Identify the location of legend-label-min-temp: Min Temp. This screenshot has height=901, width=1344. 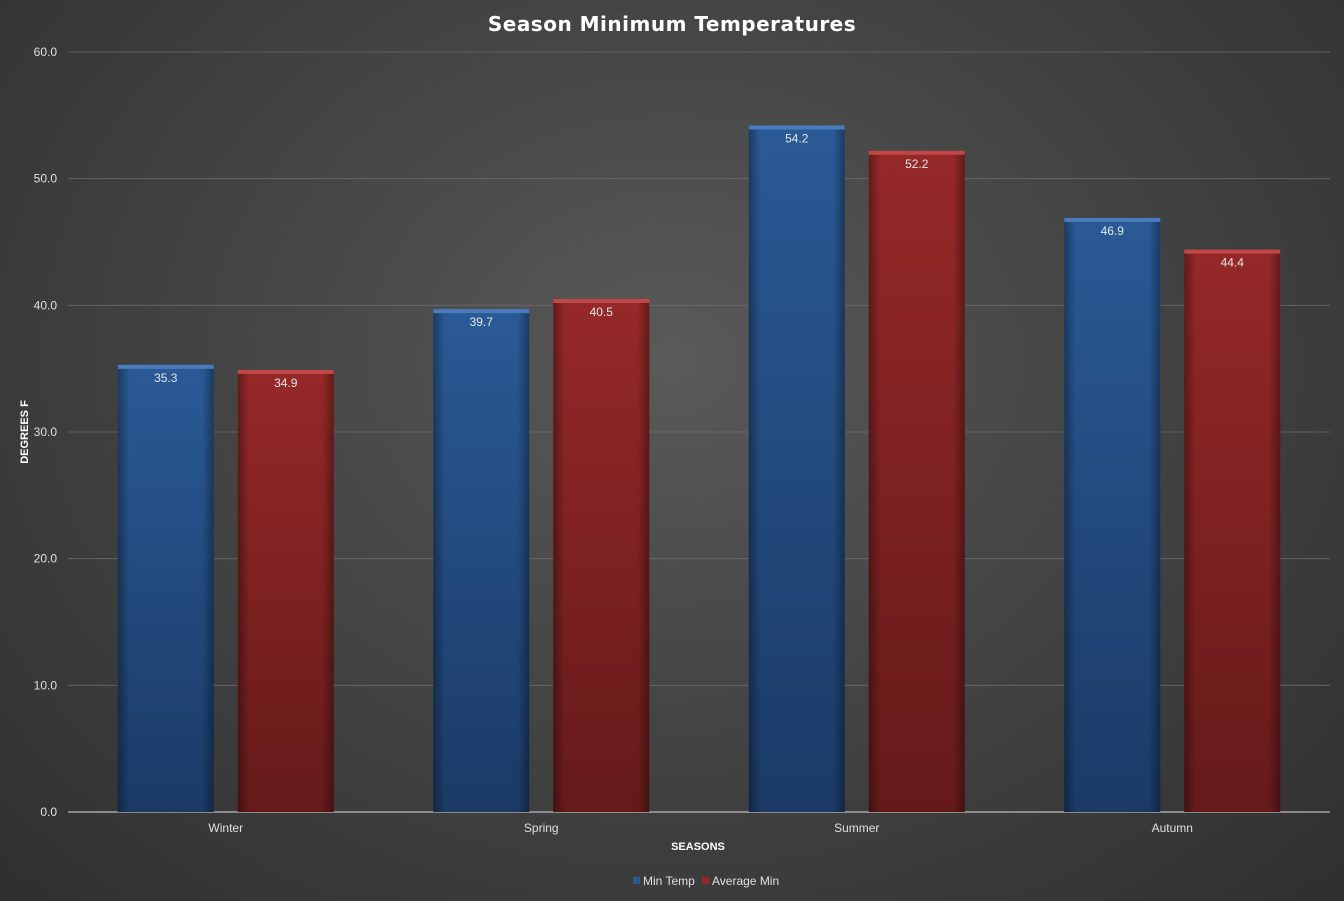
(669, 881).